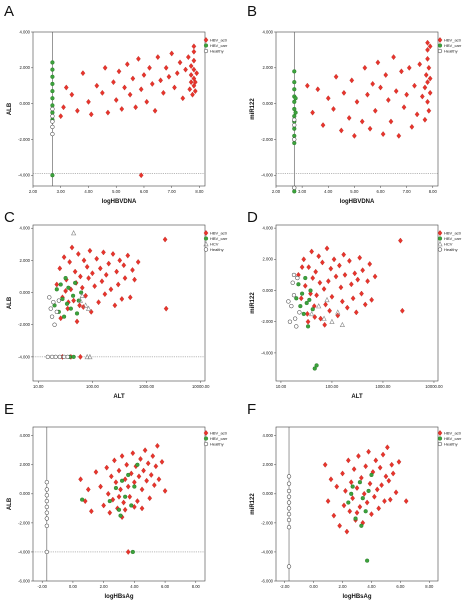  I want to click on y-tick-label: -2.000, so click(267, 522).